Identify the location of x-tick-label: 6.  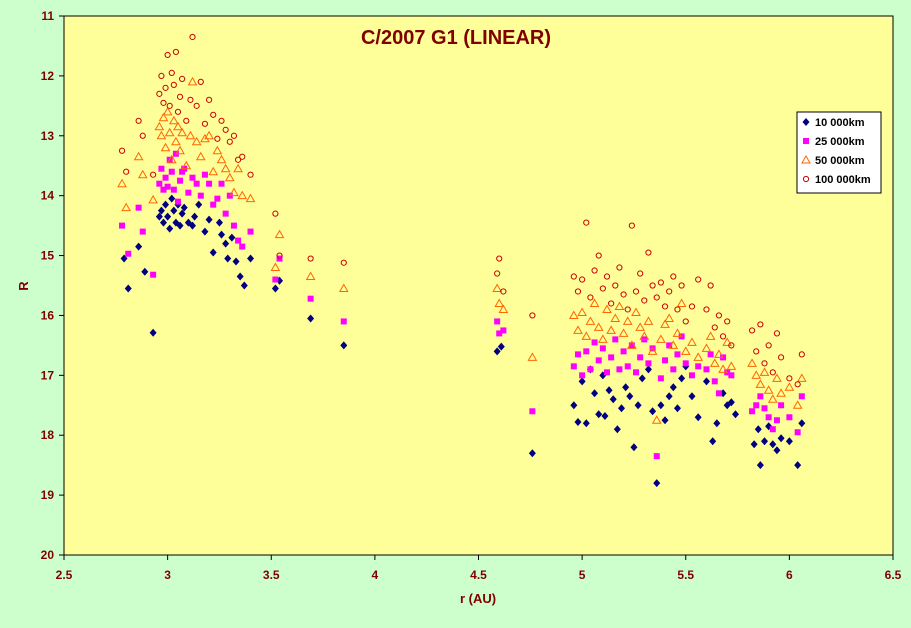
(789, 575).